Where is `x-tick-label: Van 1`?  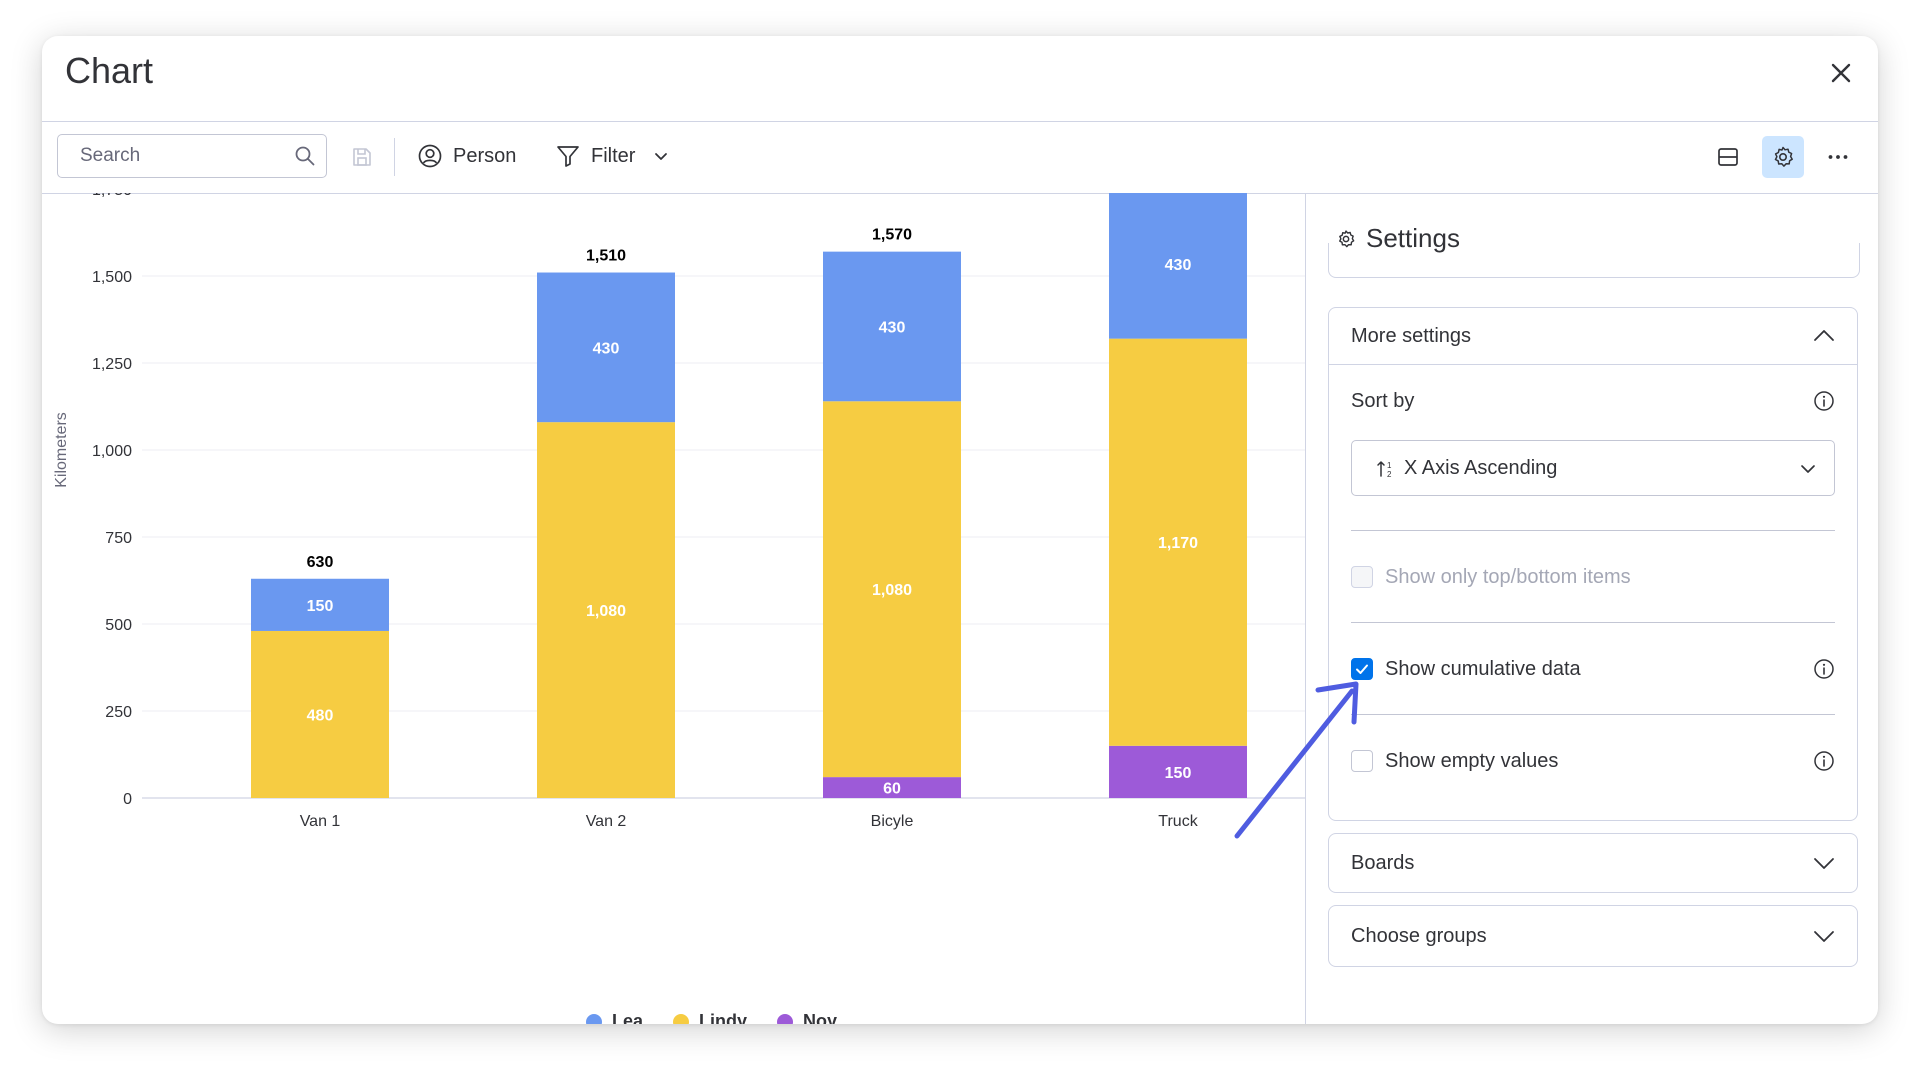
x-tick-label: Van 1 is located at coordinates (320, 821).